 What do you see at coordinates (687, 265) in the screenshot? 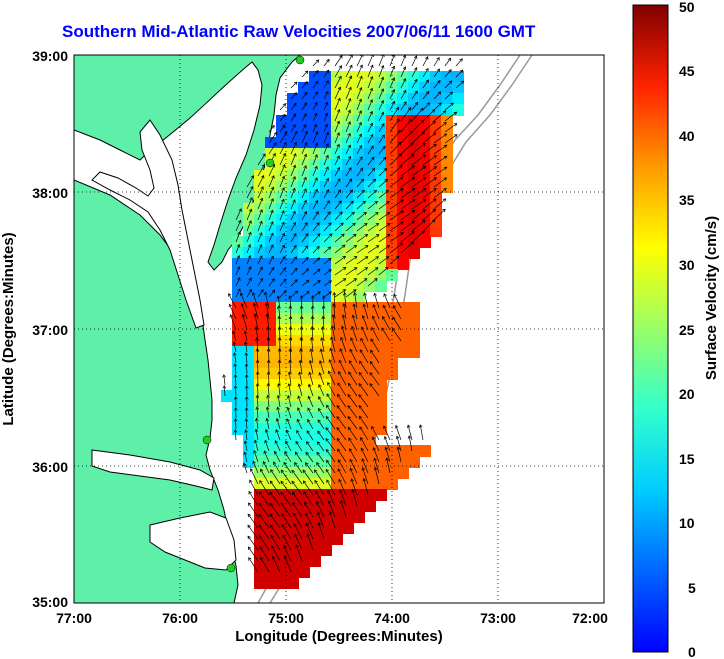
I see `colorbar-tick: 30` at bounding box center [687, 265].